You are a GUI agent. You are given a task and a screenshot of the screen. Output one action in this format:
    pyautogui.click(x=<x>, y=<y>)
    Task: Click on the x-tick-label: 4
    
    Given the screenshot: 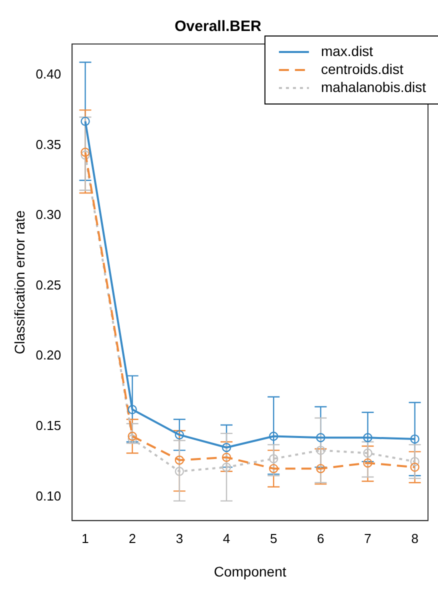 What is the action you would take?
    pyautogui.click(x=226, y=538)
    